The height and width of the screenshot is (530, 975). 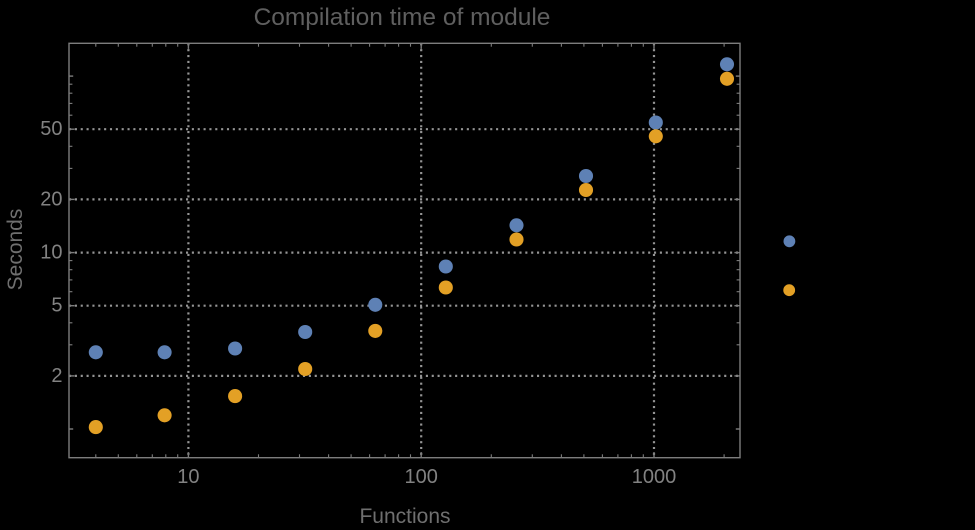 What do you see at coordinates (51, 129) in the screenshot?
I see `svg-text: 50` at bounding box center [51, 129].